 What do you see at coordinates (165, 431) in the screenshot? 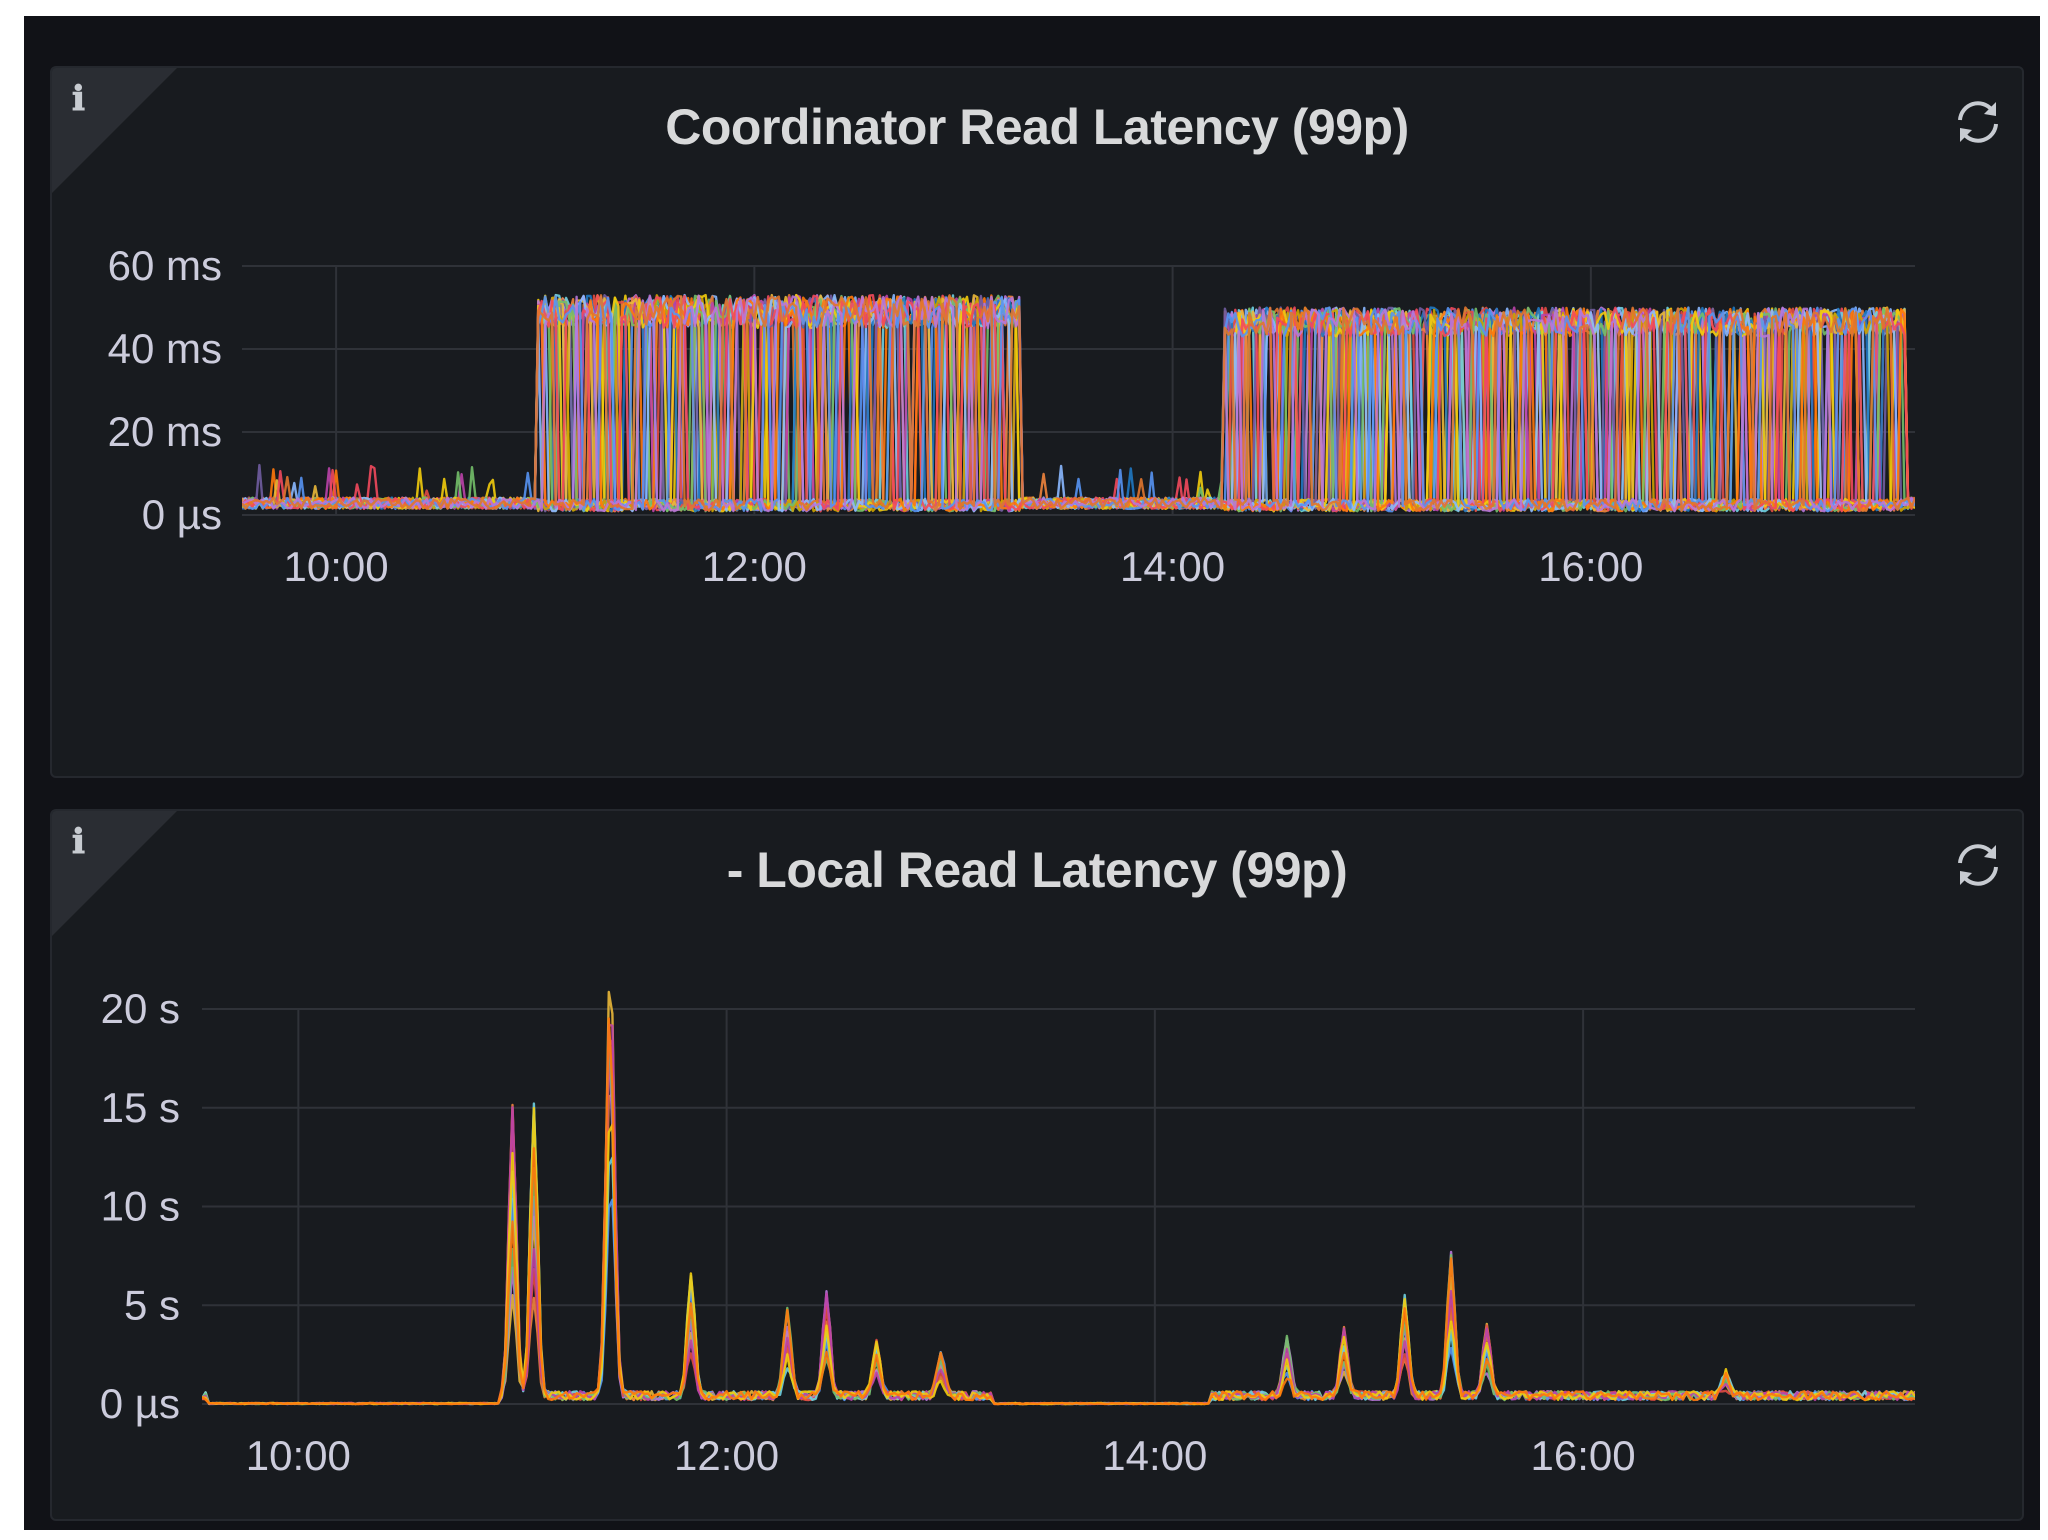
I see `y-tick-label: 20 ms` at bounding box center [165, 431].